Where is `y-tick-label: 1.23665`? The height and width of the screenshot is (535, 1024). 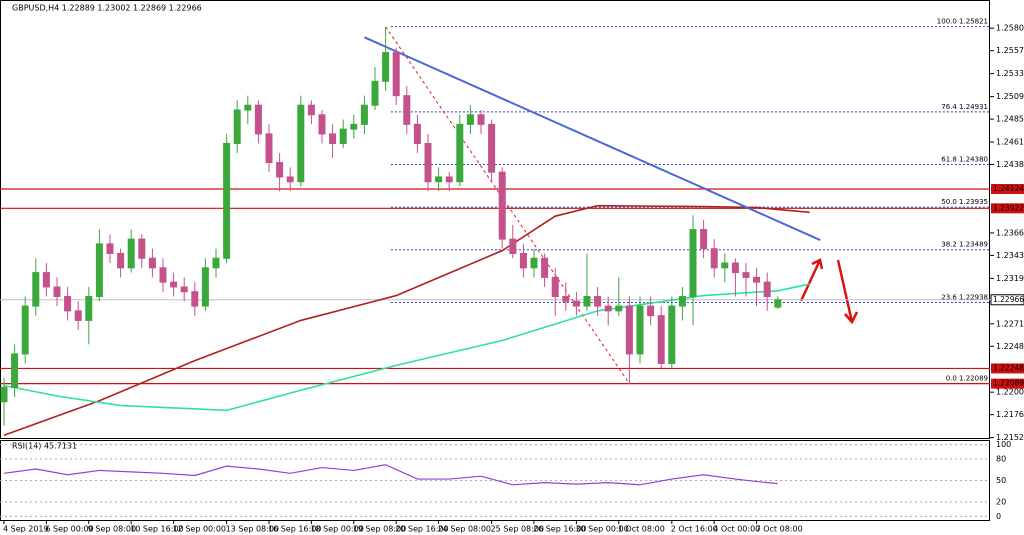
y-tick-label: 1.23665 is located at coordinates (1010, 232).